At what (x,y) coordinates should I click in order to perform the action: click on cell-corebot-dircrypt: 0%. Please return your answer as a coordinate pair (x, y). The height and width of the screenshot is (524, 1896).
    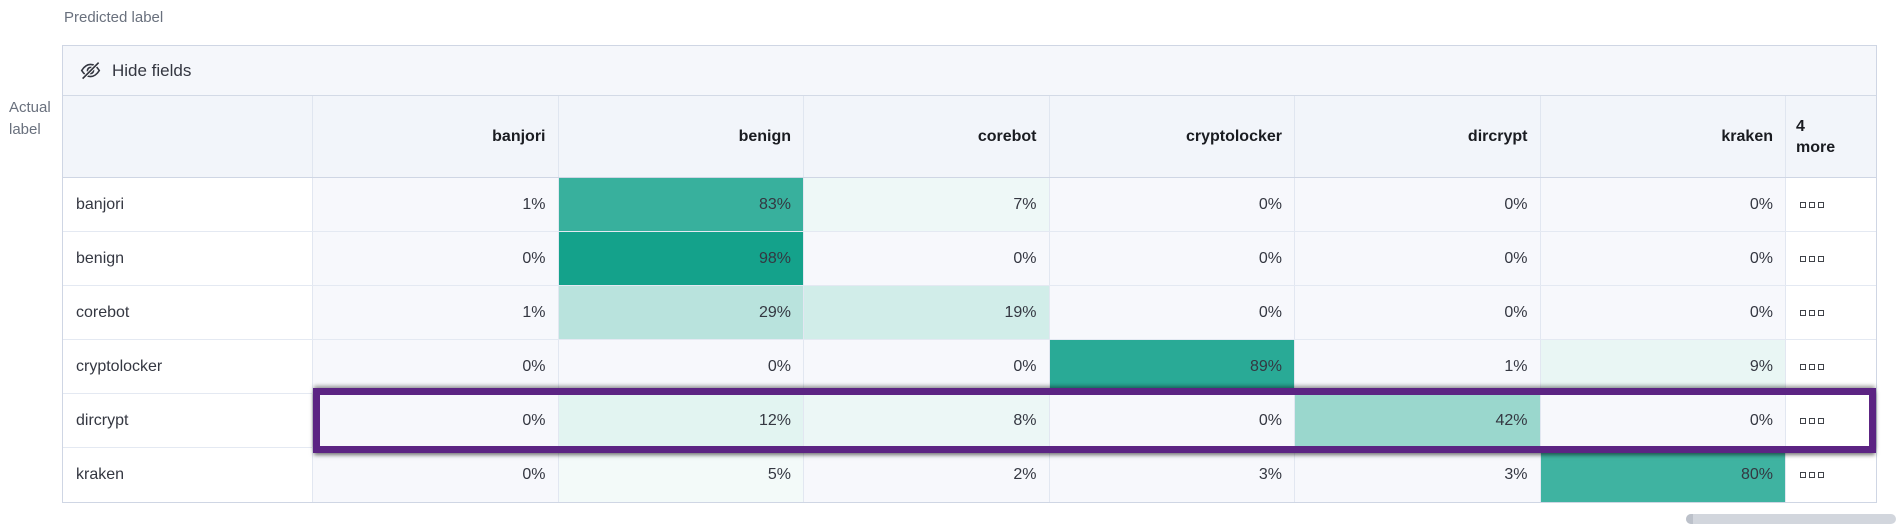
    Looking at the image, I should click on (1418, 312).